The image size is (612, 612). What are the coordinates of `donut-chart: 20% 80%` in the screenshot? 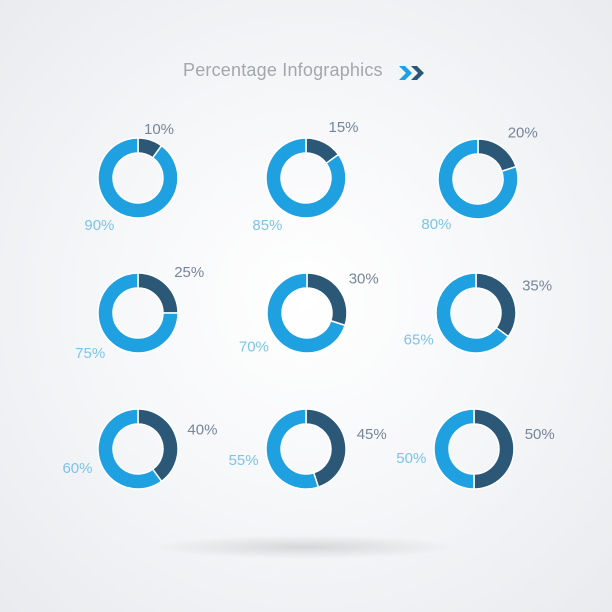 It's located at (479, 178).